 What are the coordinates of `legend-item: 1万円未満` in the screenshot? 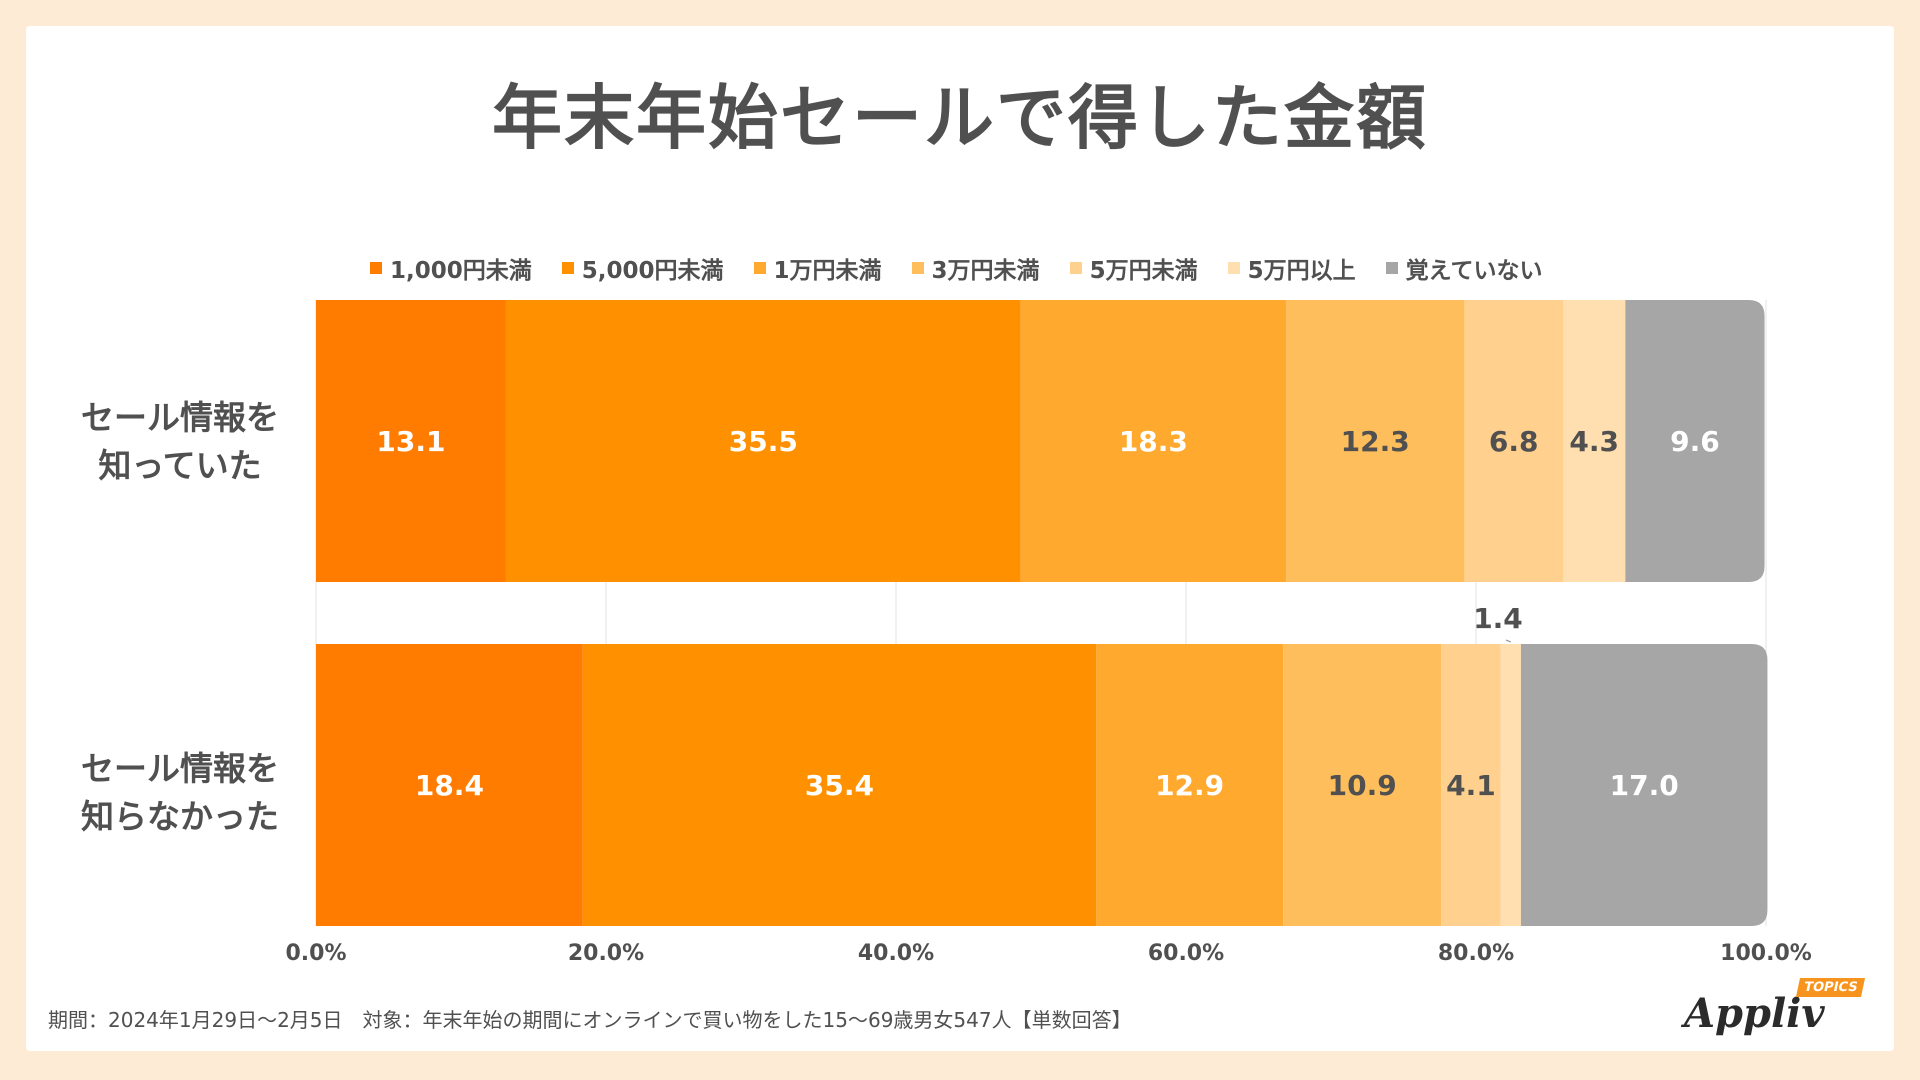 It's located at (817, 268).